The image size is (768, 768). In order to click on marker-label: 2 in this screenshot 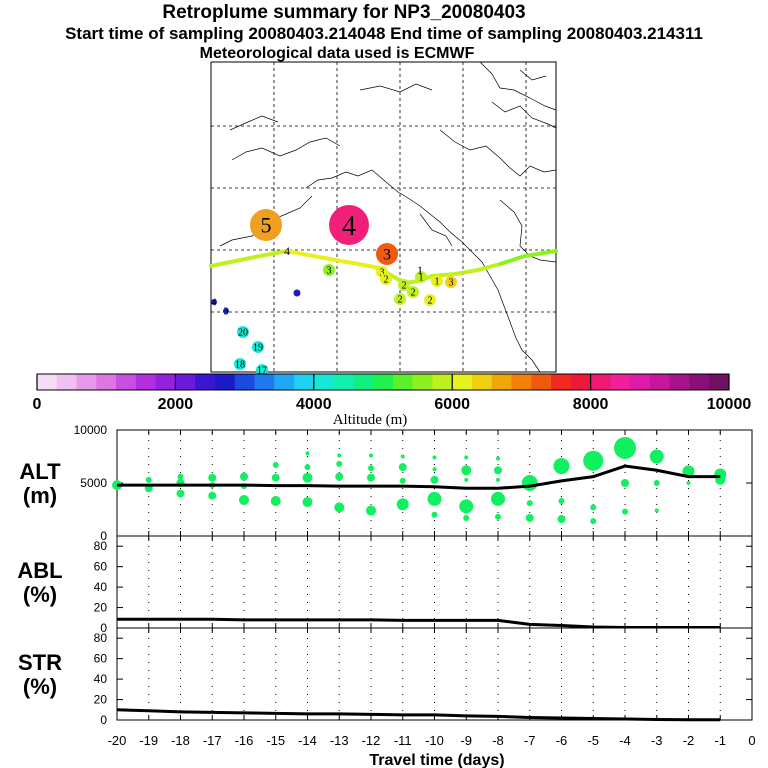, I will do `click(404, 286)`.